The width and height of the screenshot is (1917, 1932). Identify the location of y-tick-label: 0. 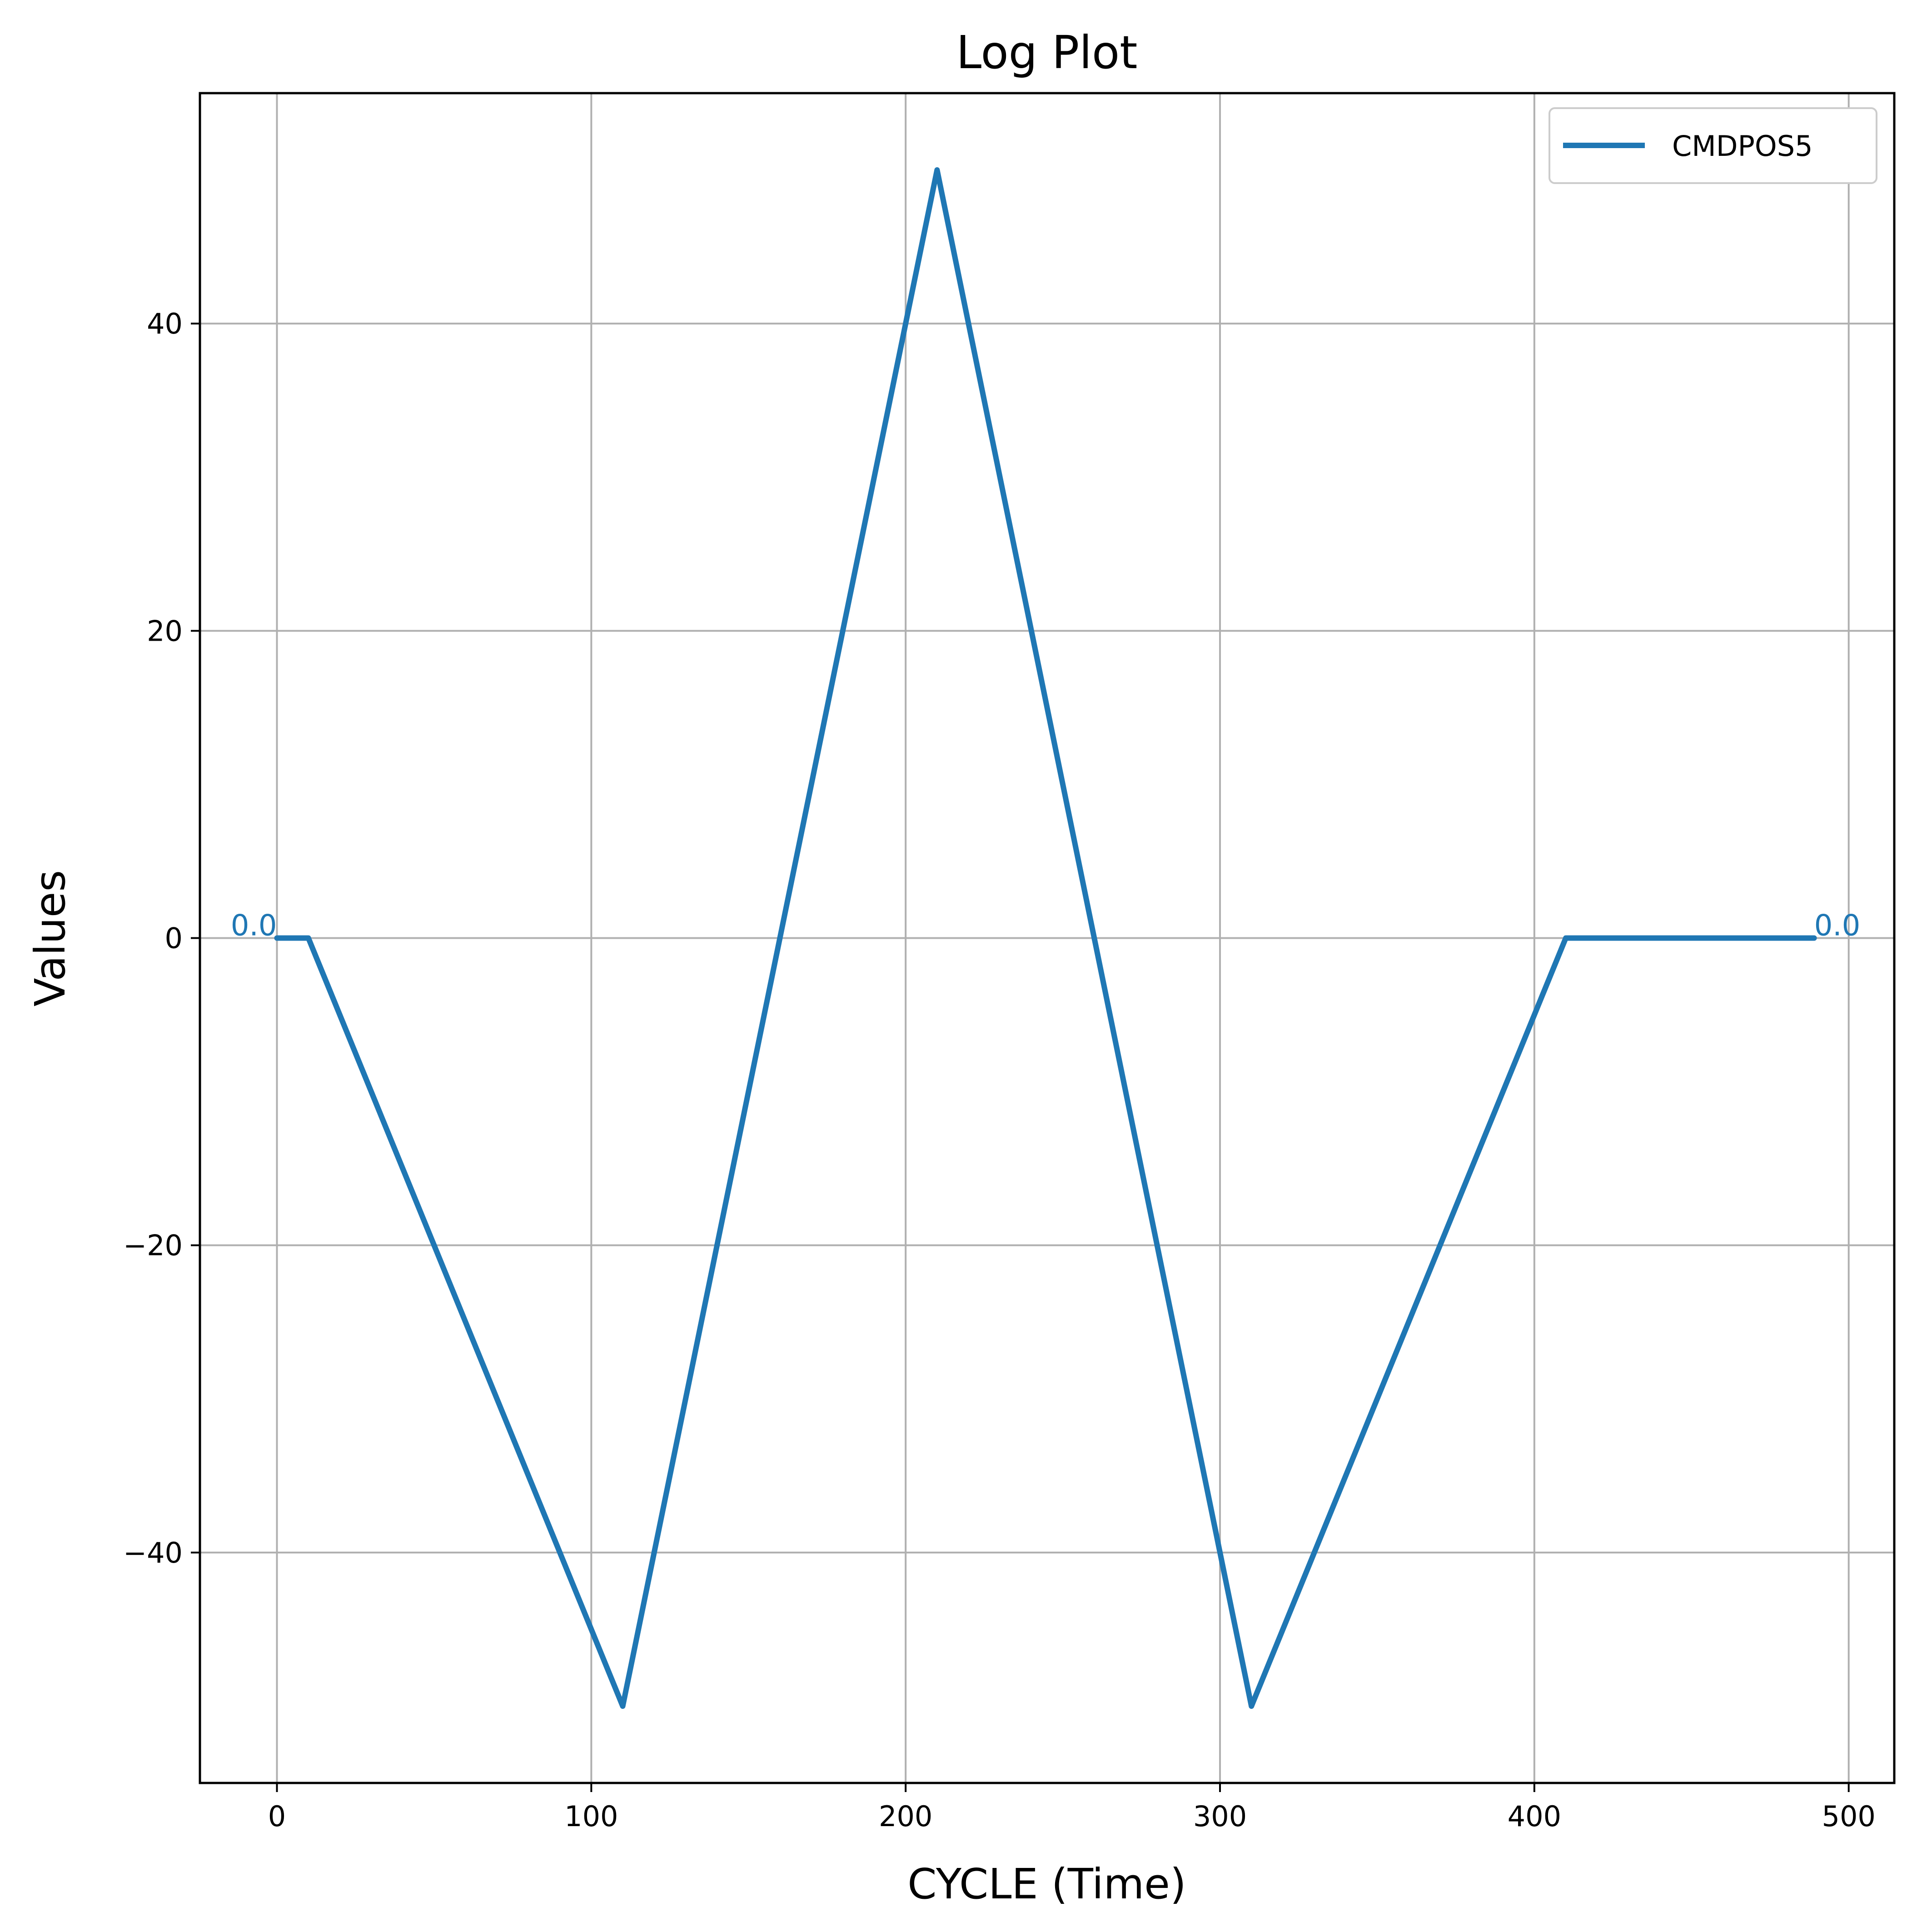
(174, 938).